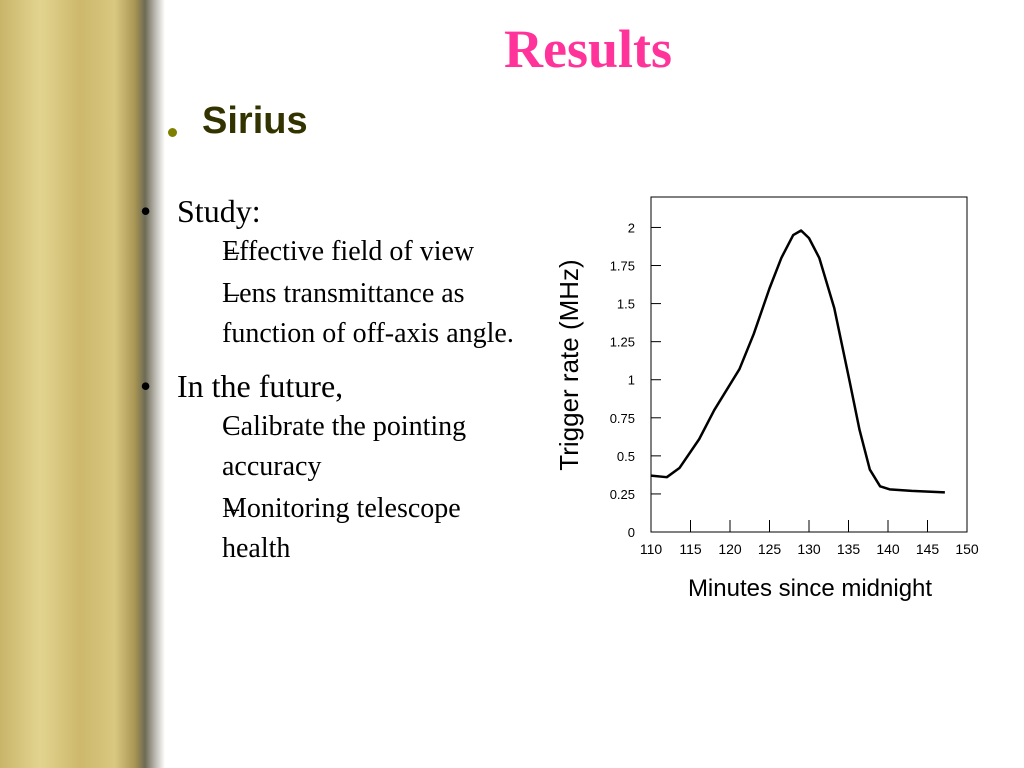 The width and height of the screenshot is (1024, 768). Describe the element at coordinates (622, 418) in the screenshot. I see `y-tick-label: 0.75` at that location.